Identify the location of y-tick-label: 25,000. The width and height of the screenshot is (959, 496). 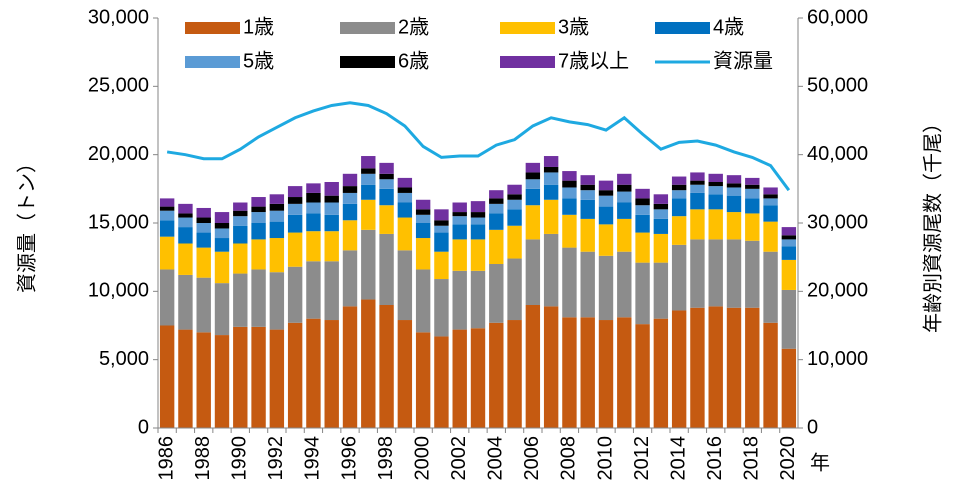
(118, 86).